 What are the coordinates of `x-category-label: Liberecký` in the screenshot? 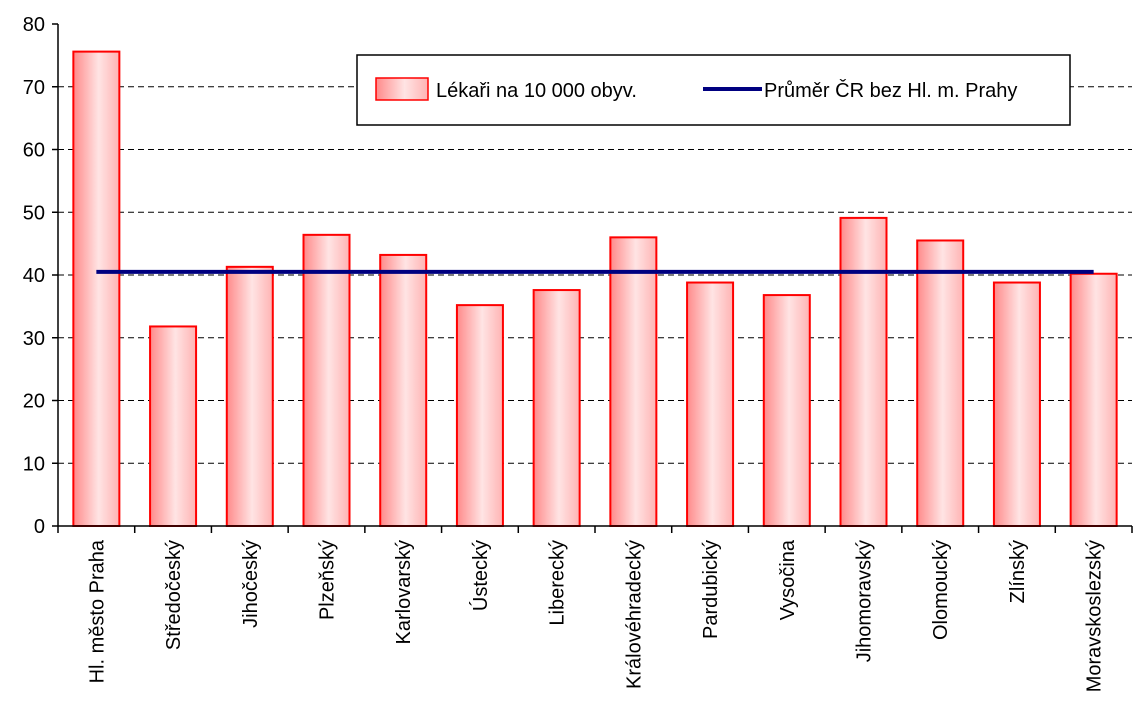 It's located at (558, 583).